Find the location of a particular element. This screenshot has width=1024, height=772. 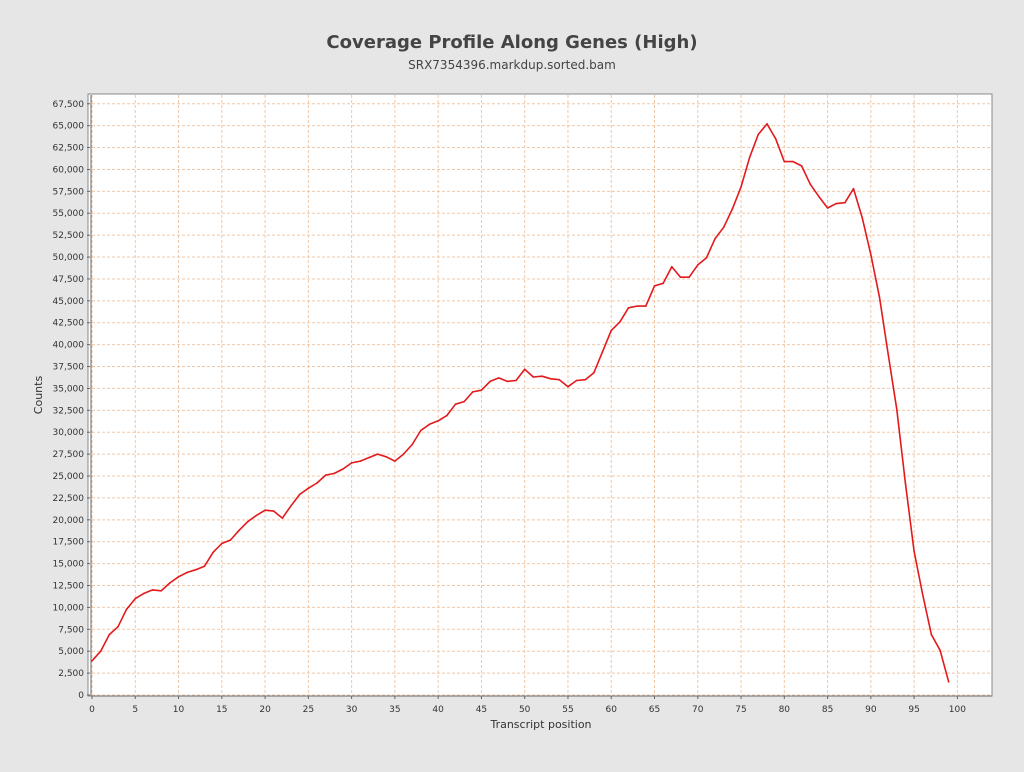

y-tick-label: 2,500 is located at coordinates (71, 674).